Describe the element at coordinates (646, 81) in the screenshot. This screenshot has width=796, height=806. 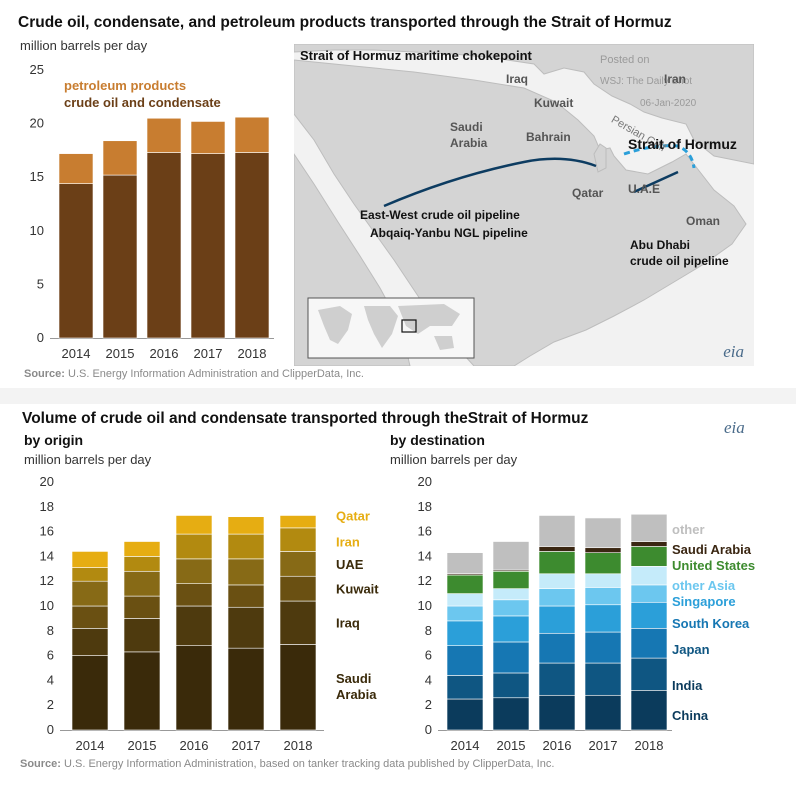
I see `map-watermark-line2: WSJ: The Daily Shot` at that location.